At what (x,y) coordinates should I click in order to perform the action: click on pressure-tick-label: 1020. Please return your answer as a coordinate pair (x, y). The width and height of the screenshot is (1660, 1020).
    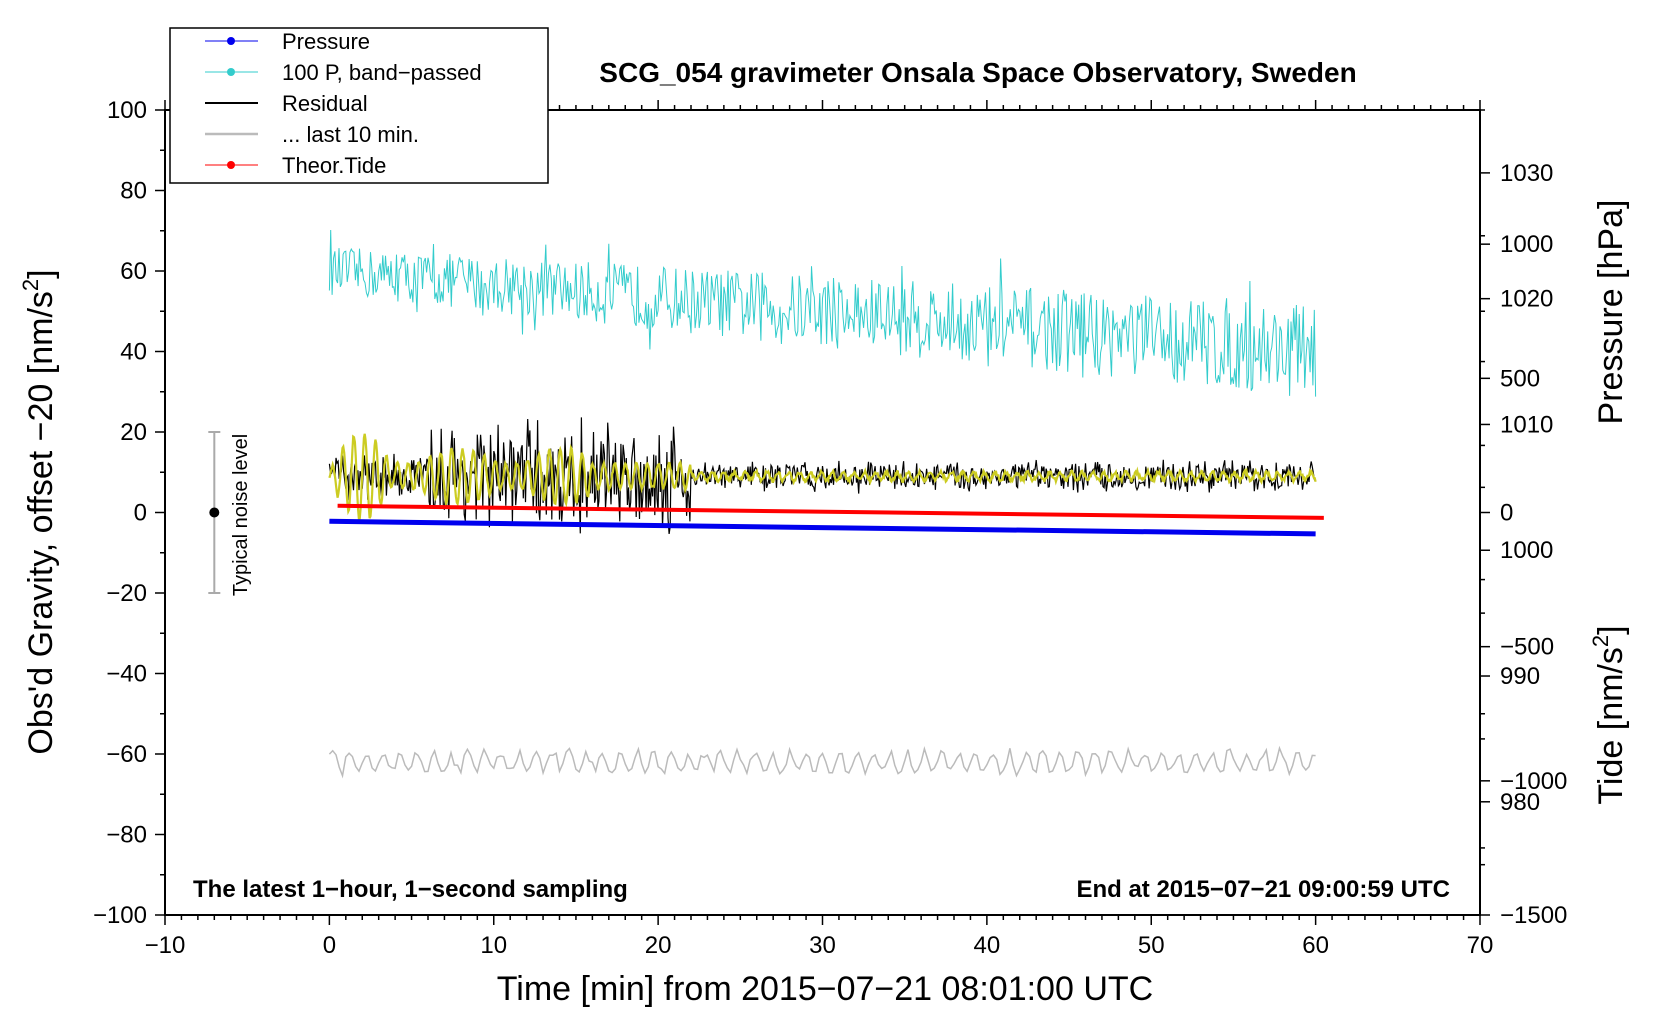
    Looking at the image, I should click on (1526, 299).